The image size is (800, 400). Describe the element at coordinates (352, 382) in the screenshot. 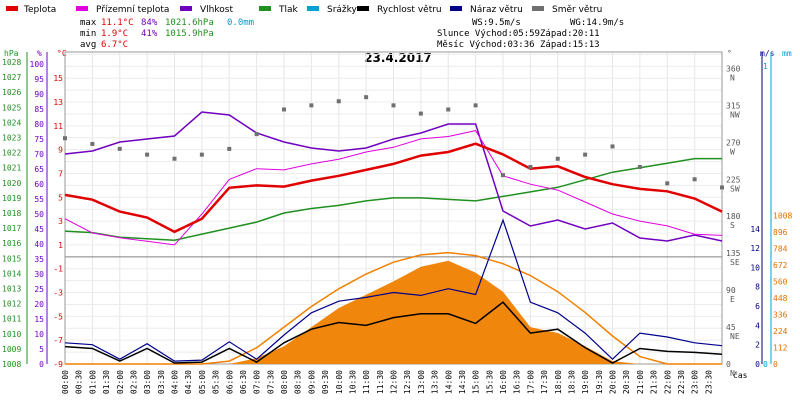

I see `x-tick-label: 10:30` at that location.